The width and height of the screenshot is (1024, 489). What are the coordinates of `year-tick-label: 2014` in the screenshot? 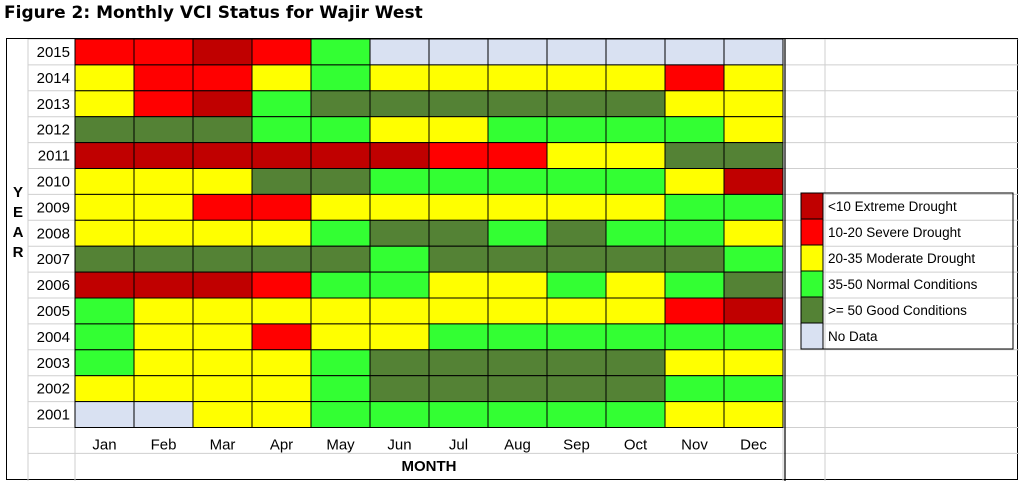 It's located at (53, 78).